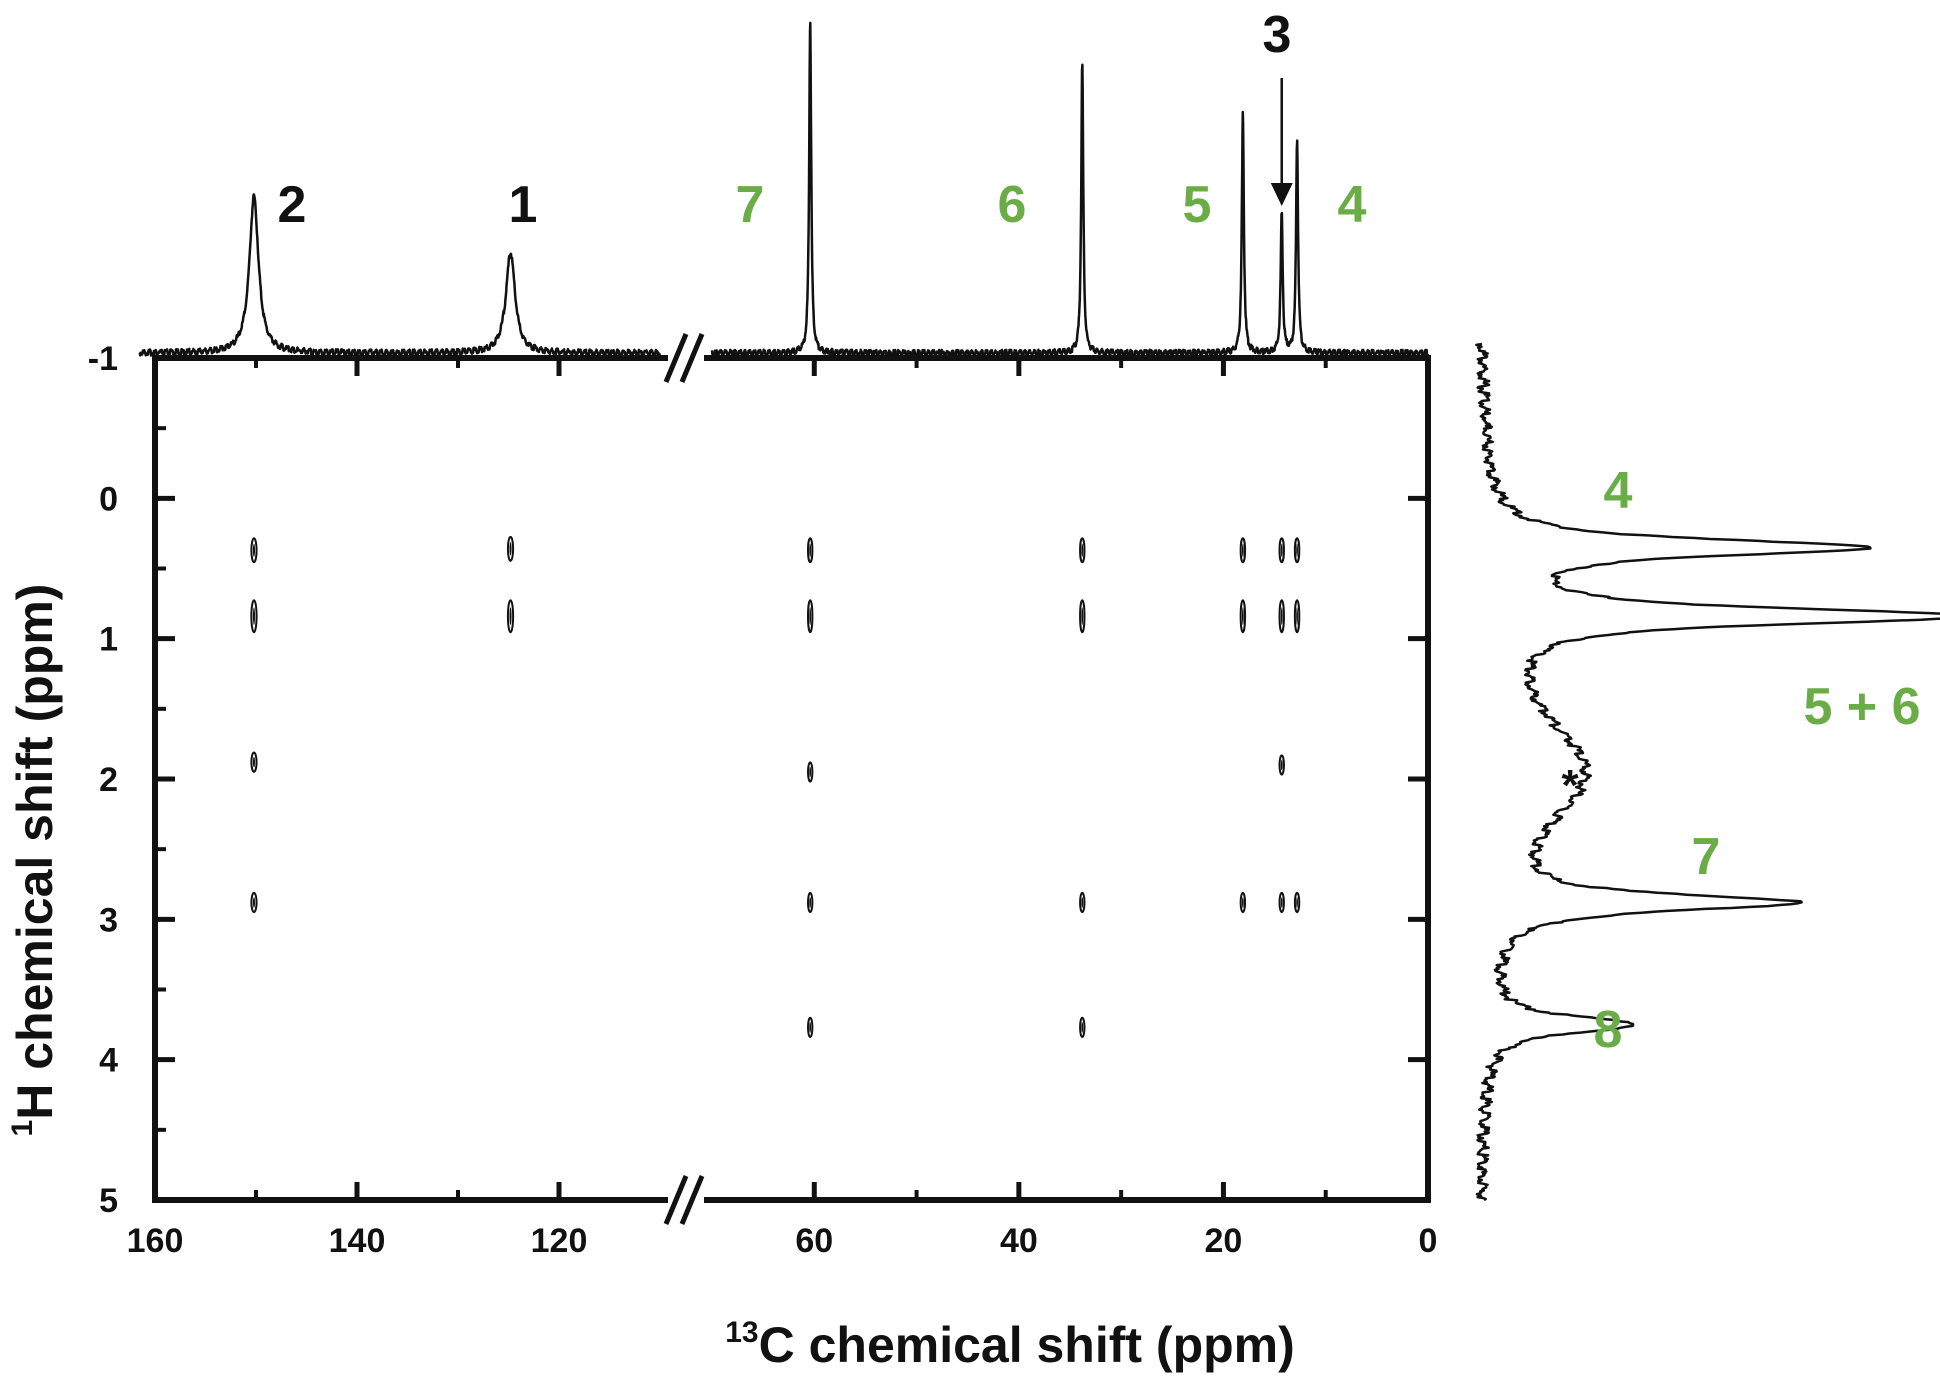 Image resolution: width=1940 pixels, height=1384 pixels. What do you see at coordinates (1608, 1030) in the screenshot?
I see `proton-peak-label: 8` at bounding box center [1608, 1030].